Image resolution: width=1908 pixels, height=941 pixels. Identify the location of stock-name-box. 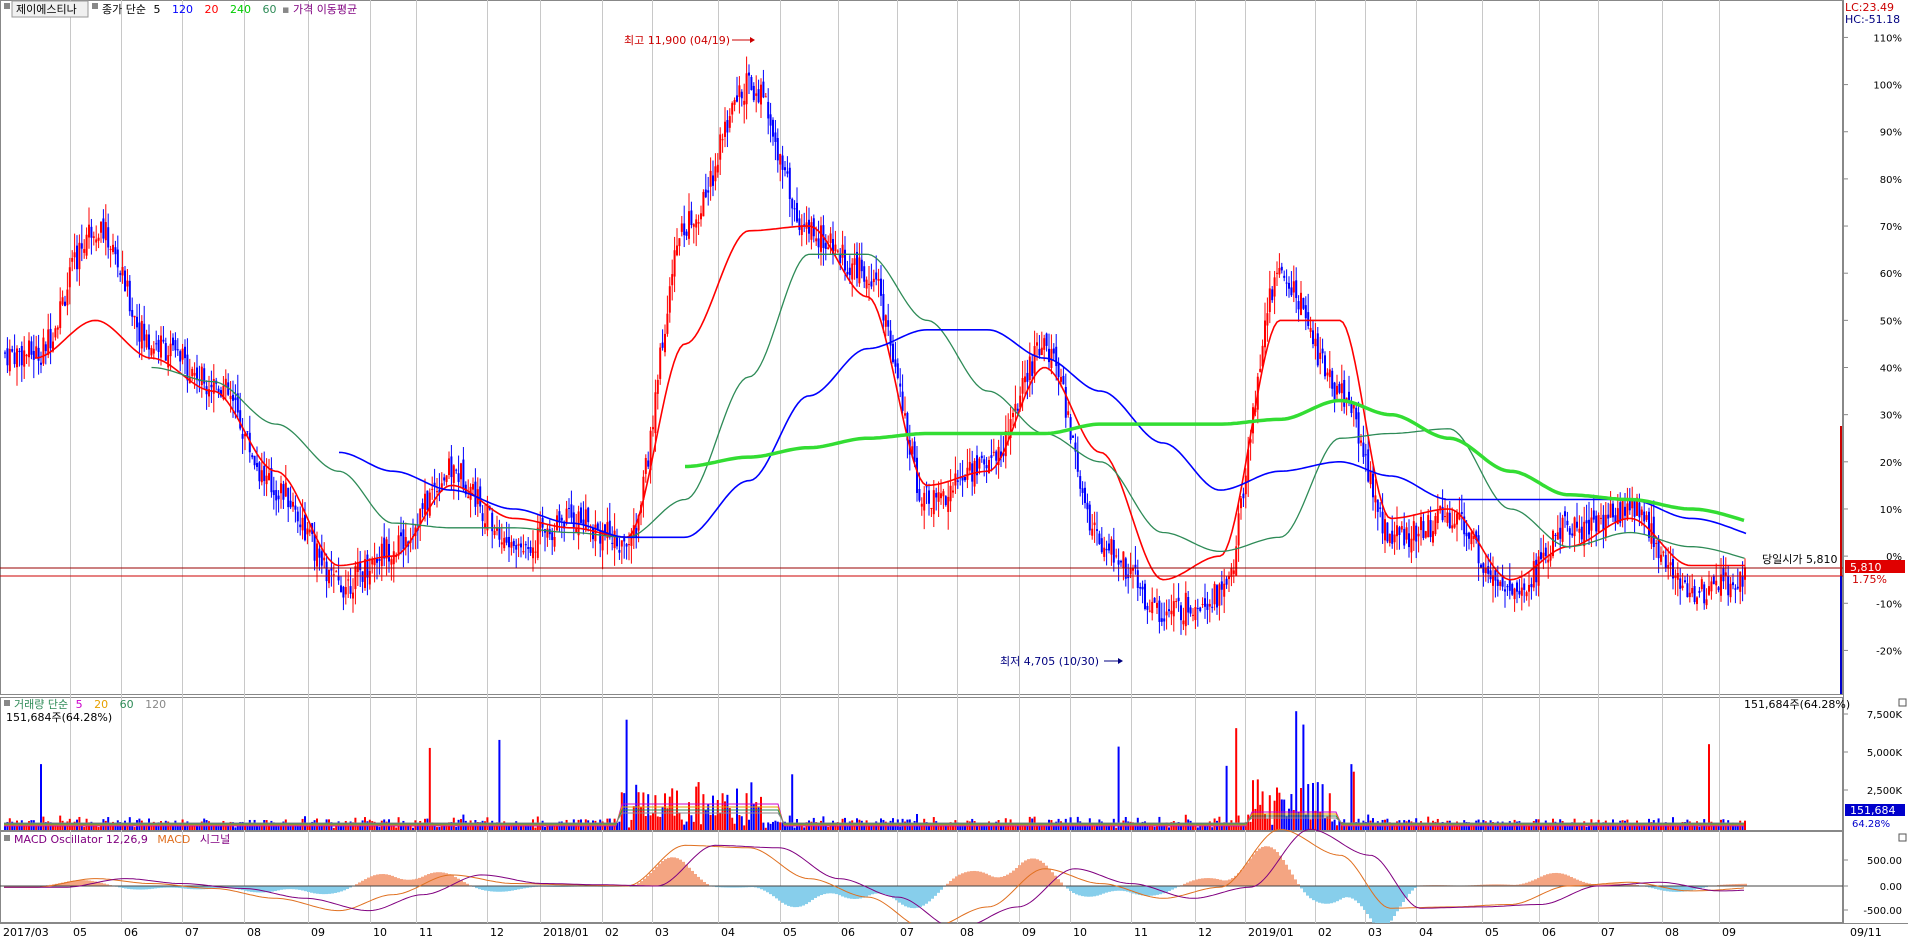
(50, 9).